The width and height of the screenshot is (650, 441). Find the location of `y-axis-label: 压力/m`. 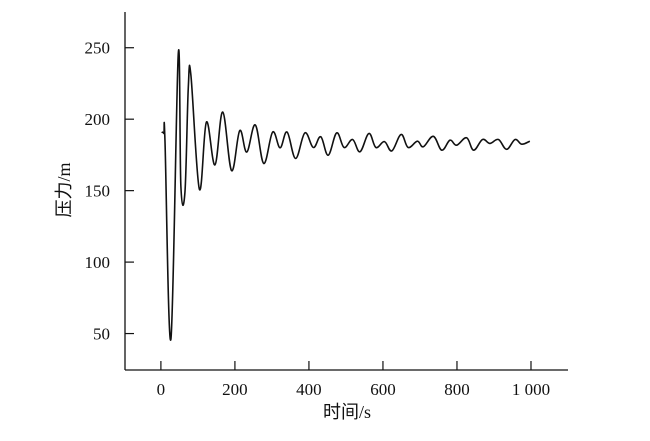

y-axis-label: 压力/m is located at coordinates (64, 189).